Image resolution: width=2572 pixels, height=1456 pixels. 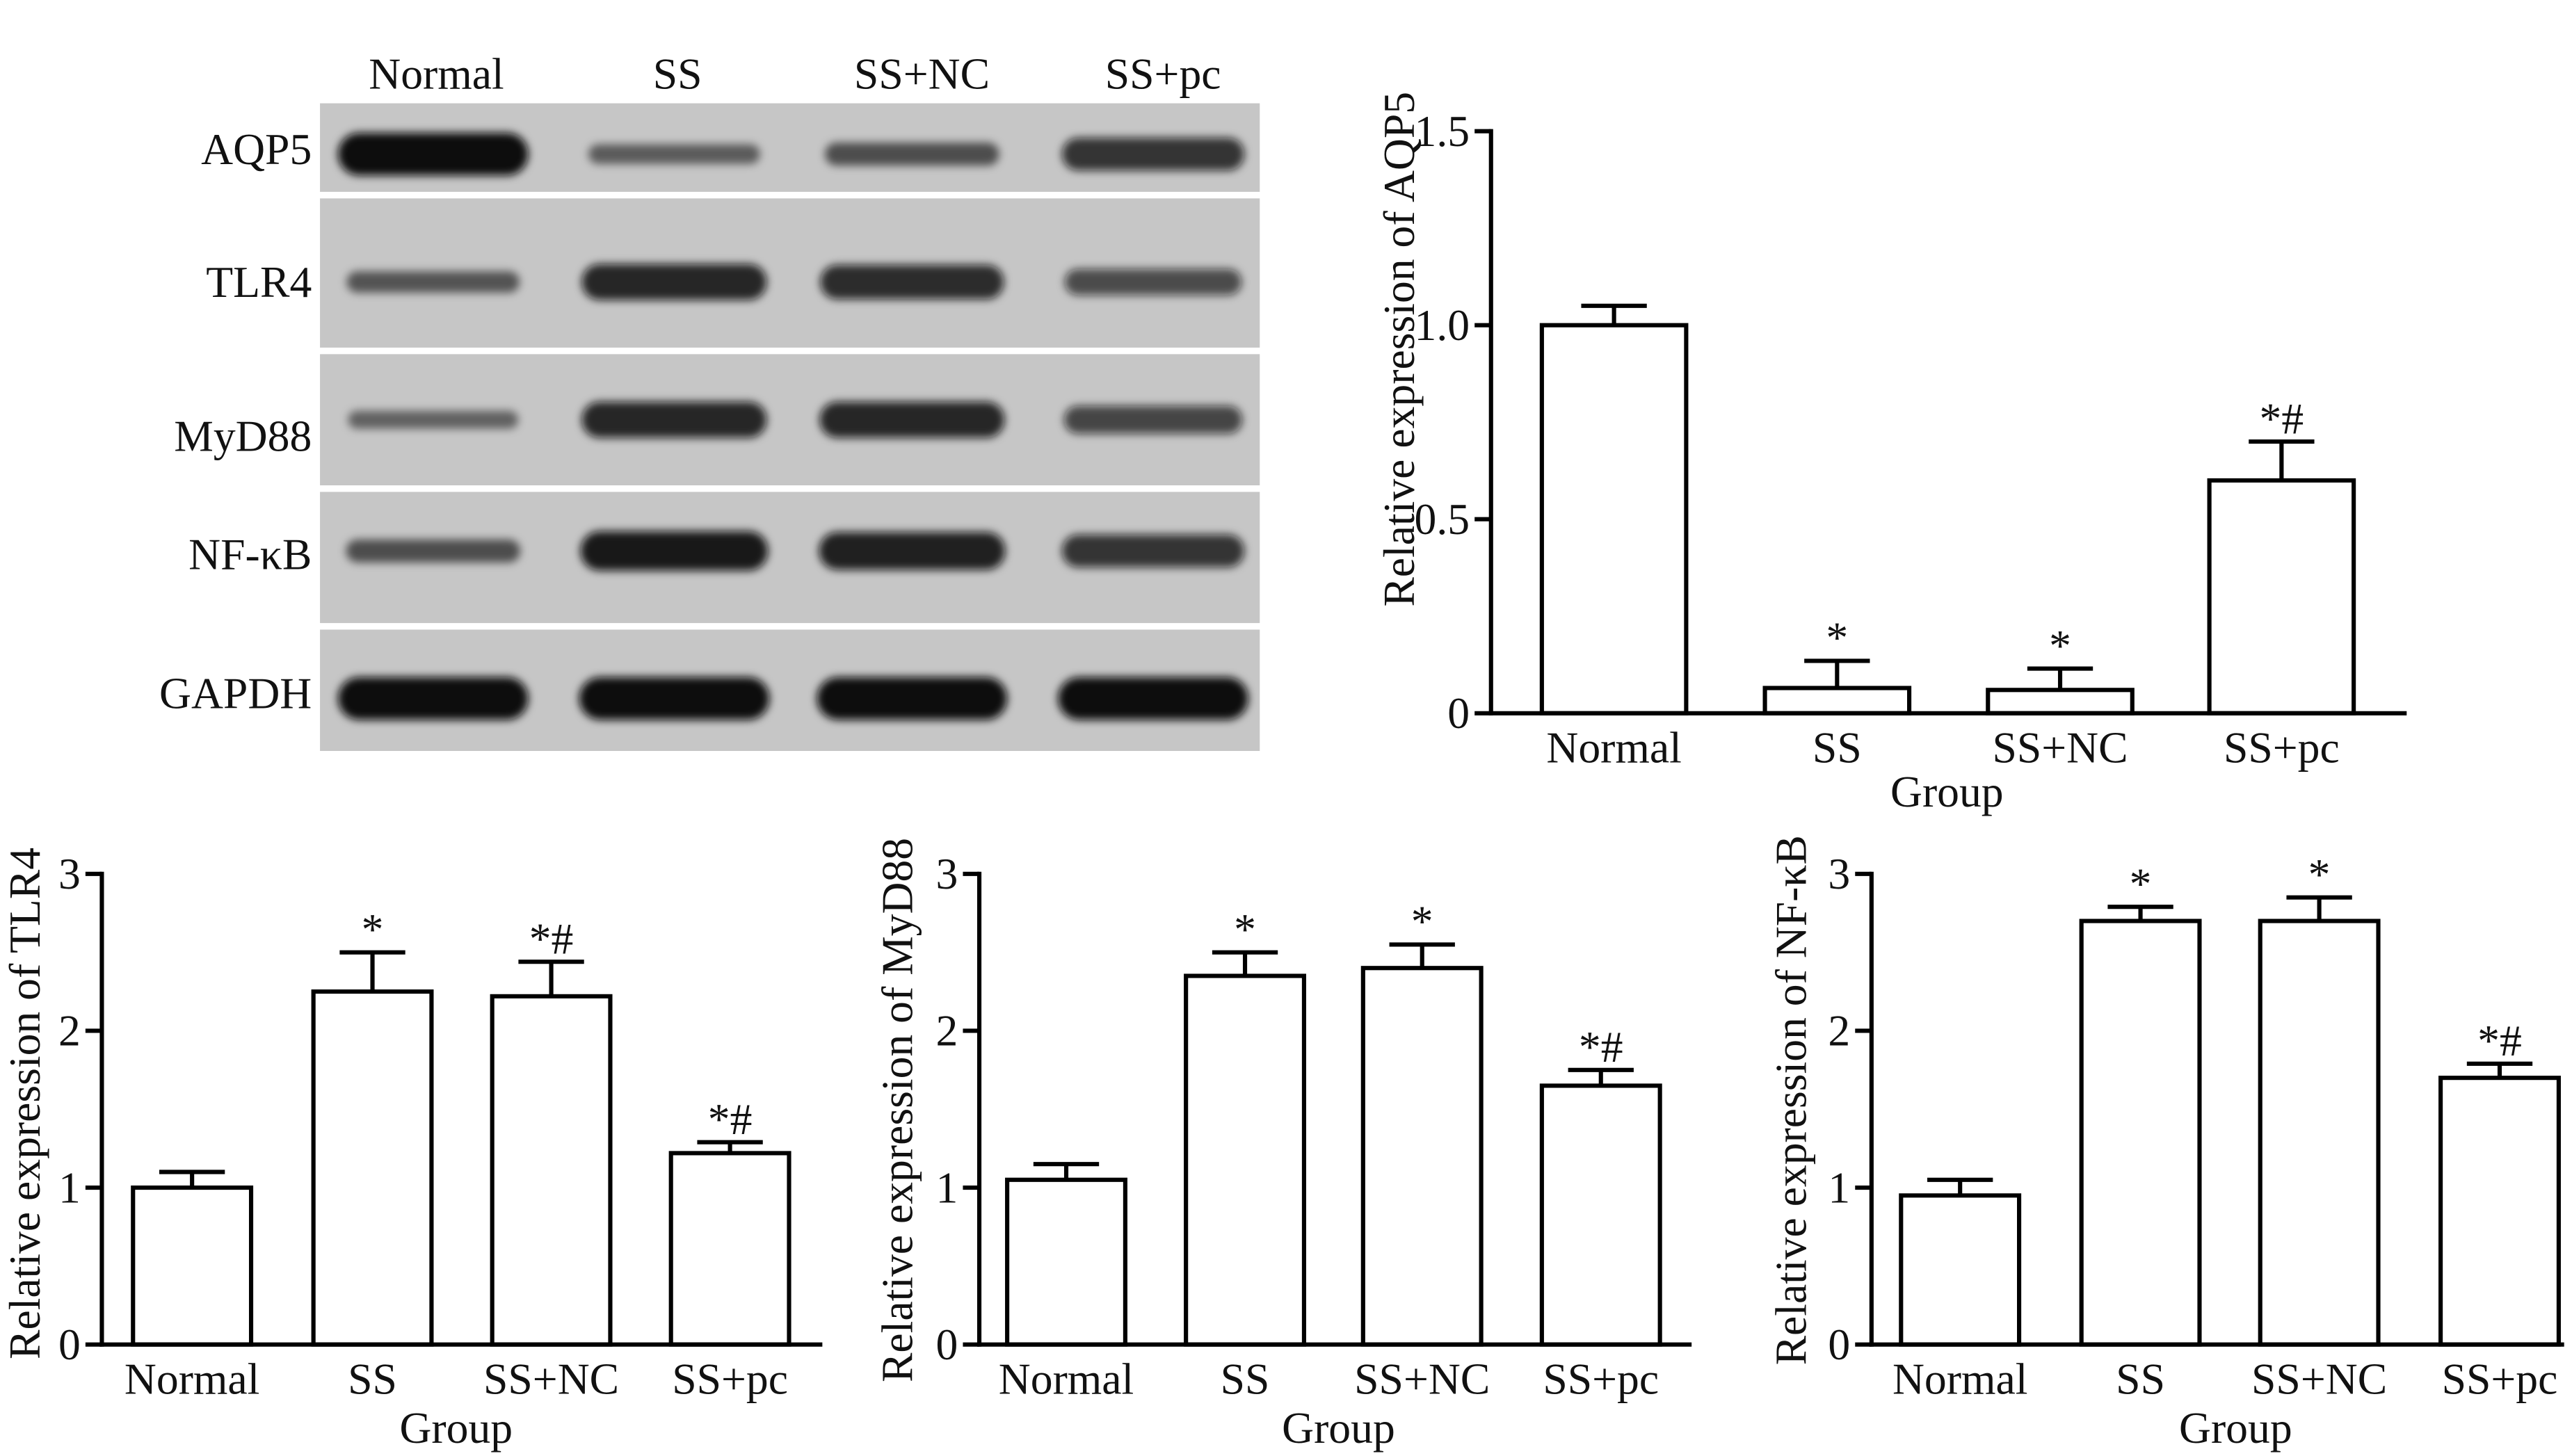 What do you see at coordinates (436, 73) in the screenshot?
I see `lane-label: Normal` at bounding box center [436, 73].